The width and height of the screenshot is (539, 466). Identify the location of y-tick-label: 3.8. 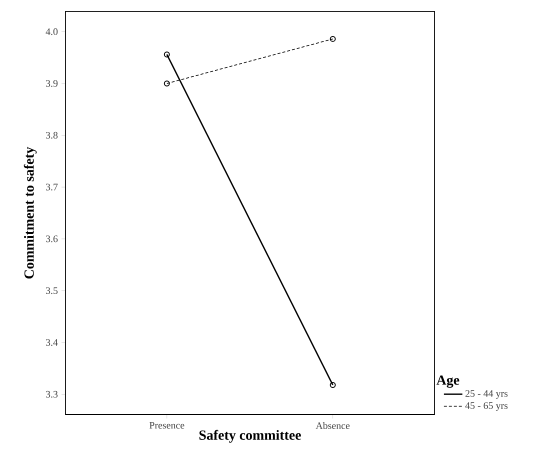
(52, 135).